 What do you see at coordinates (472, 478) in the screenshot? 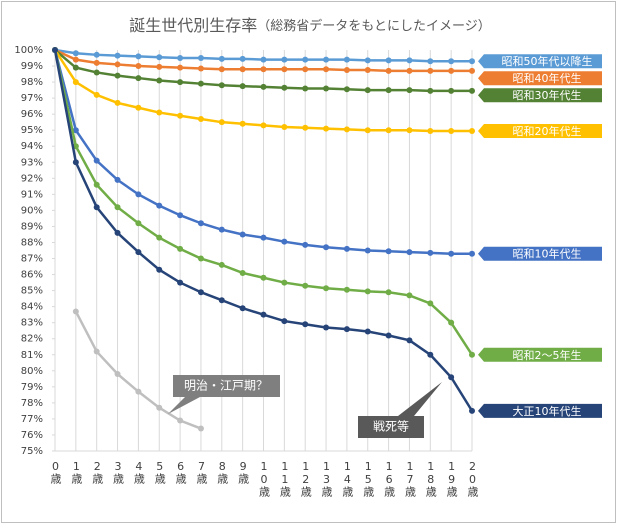
I see `x-tick-label: 20歳` at bounding box center [472, 478].